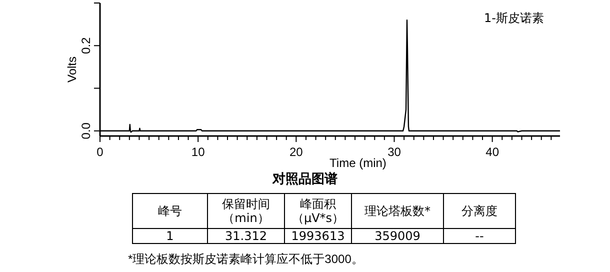 This screenshot has width=610, height=272. I want to click on text: 对照品图谱, so click(304, 179).